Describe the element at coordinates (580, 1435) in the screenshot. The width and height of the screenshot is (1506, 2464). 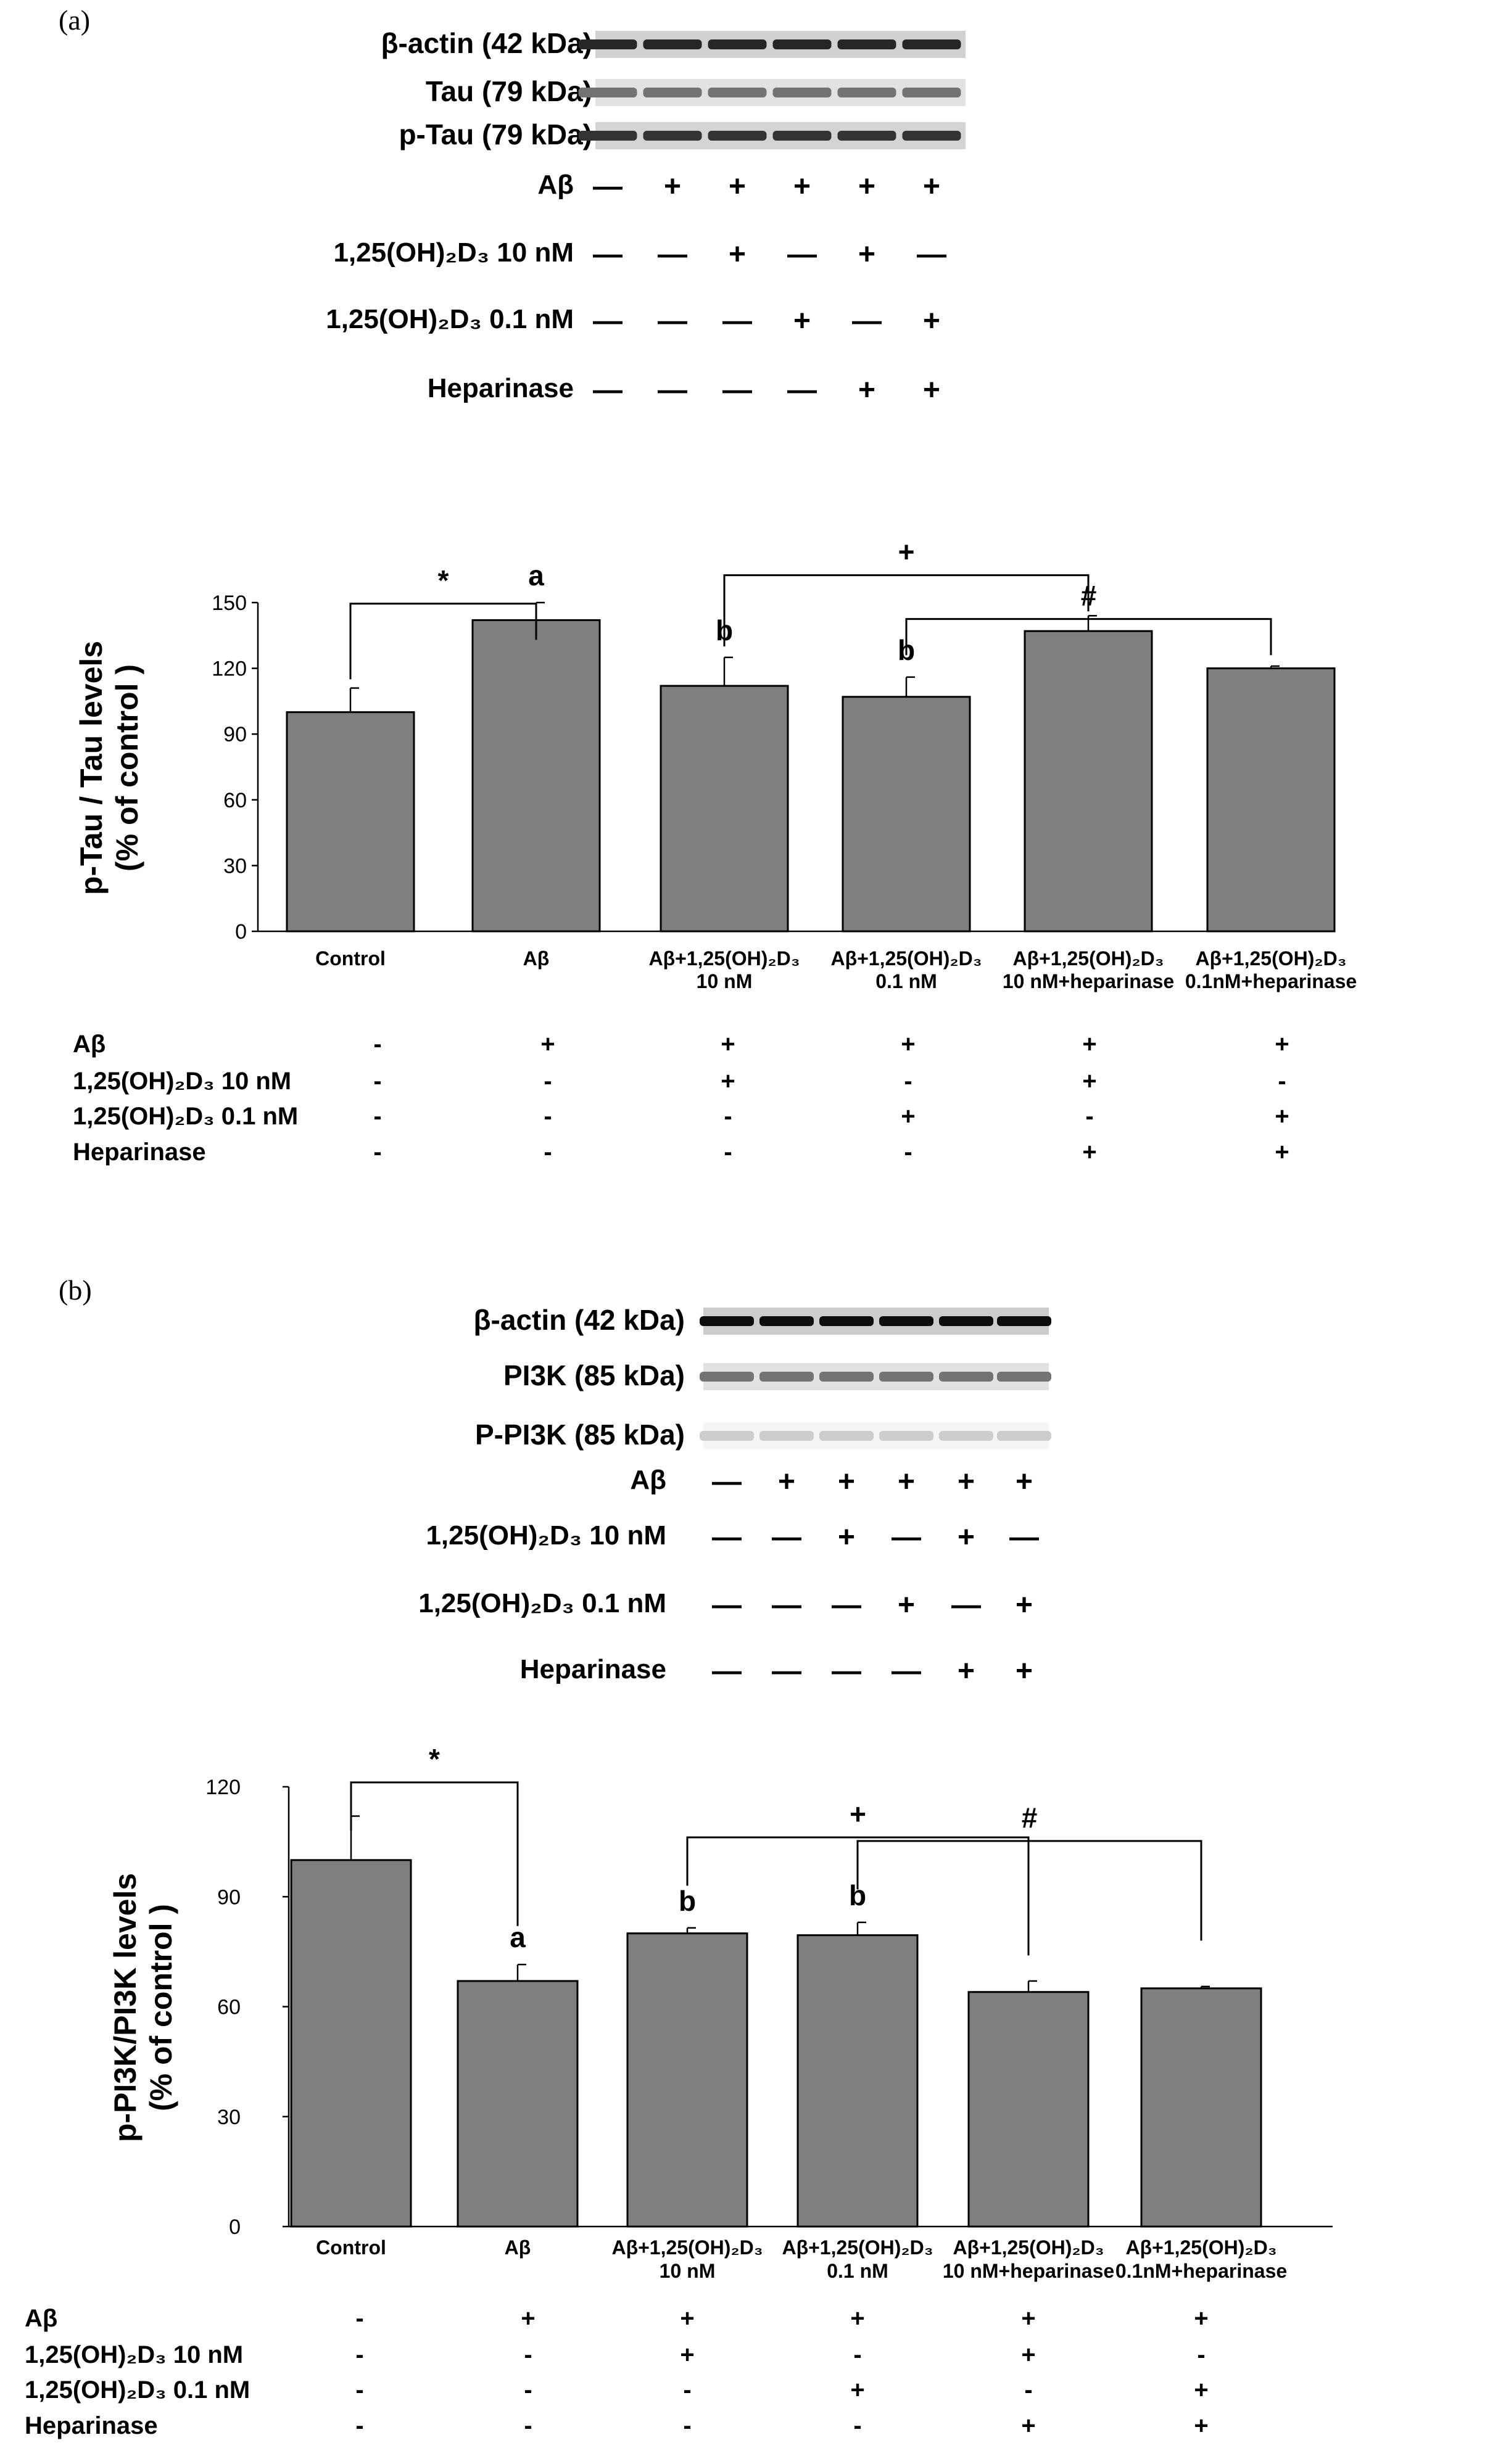
I see `blot-label: P-PI3K (85 kDa)` at that location.